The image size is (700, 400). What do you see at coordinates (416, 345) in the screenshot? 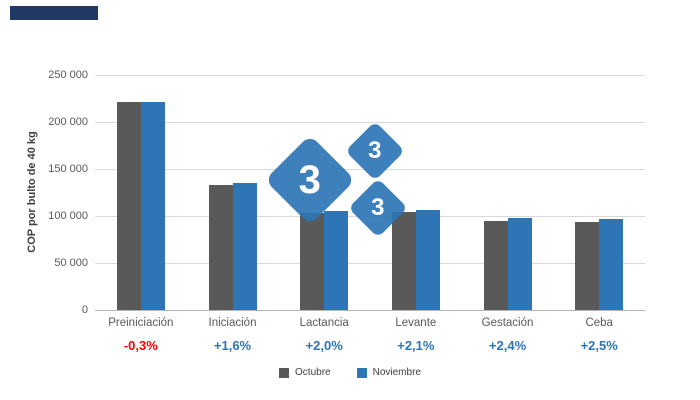
I see `change-label: +2,1%` at bounding box center [416, 345].